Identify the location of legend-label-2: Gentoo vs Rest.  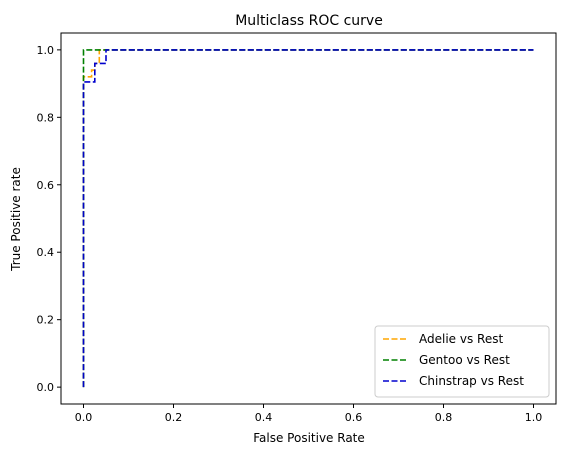
(464, 360).